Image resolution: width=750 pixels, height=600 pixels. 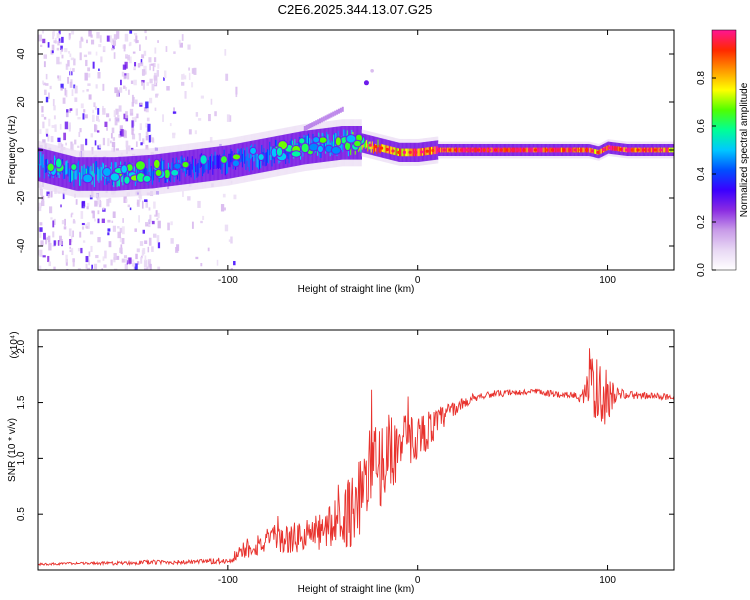 What do you see at coordinates (607, 580) in the screenshot?
I see `snr-x-tick-label: 100` at bounding box center [607, 580].